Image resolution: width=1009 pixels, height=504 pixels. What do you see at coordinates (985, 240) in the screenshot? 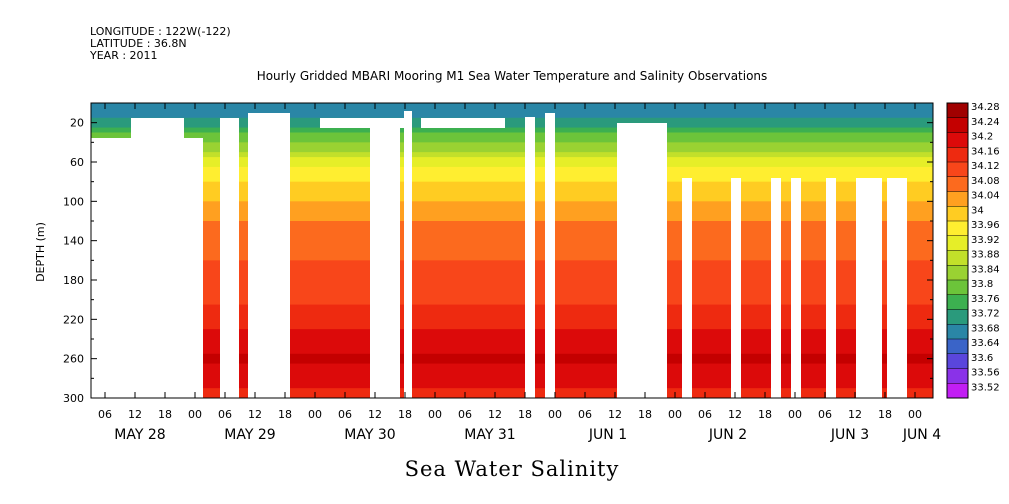
I see `colorbar-label: 33.92` at bounding box center [985, 240].